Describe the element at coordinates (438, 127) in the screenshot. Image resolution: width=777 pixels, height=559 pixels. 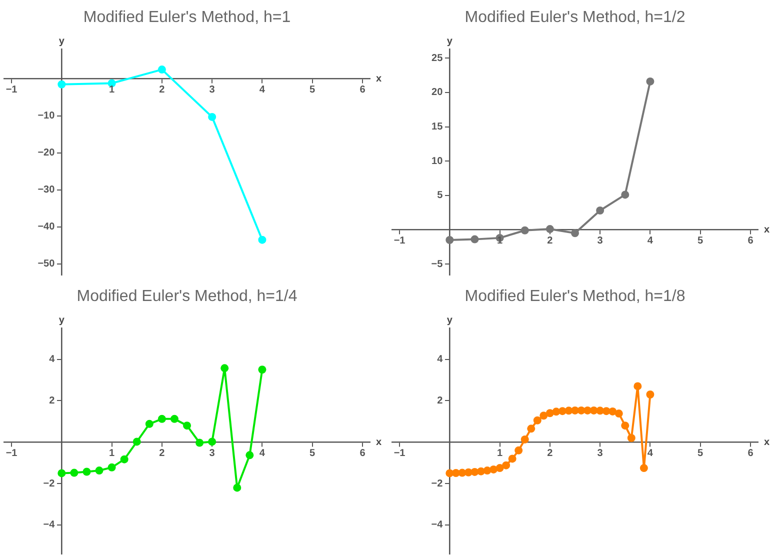
I see `y-tick-label: 15` at that location.